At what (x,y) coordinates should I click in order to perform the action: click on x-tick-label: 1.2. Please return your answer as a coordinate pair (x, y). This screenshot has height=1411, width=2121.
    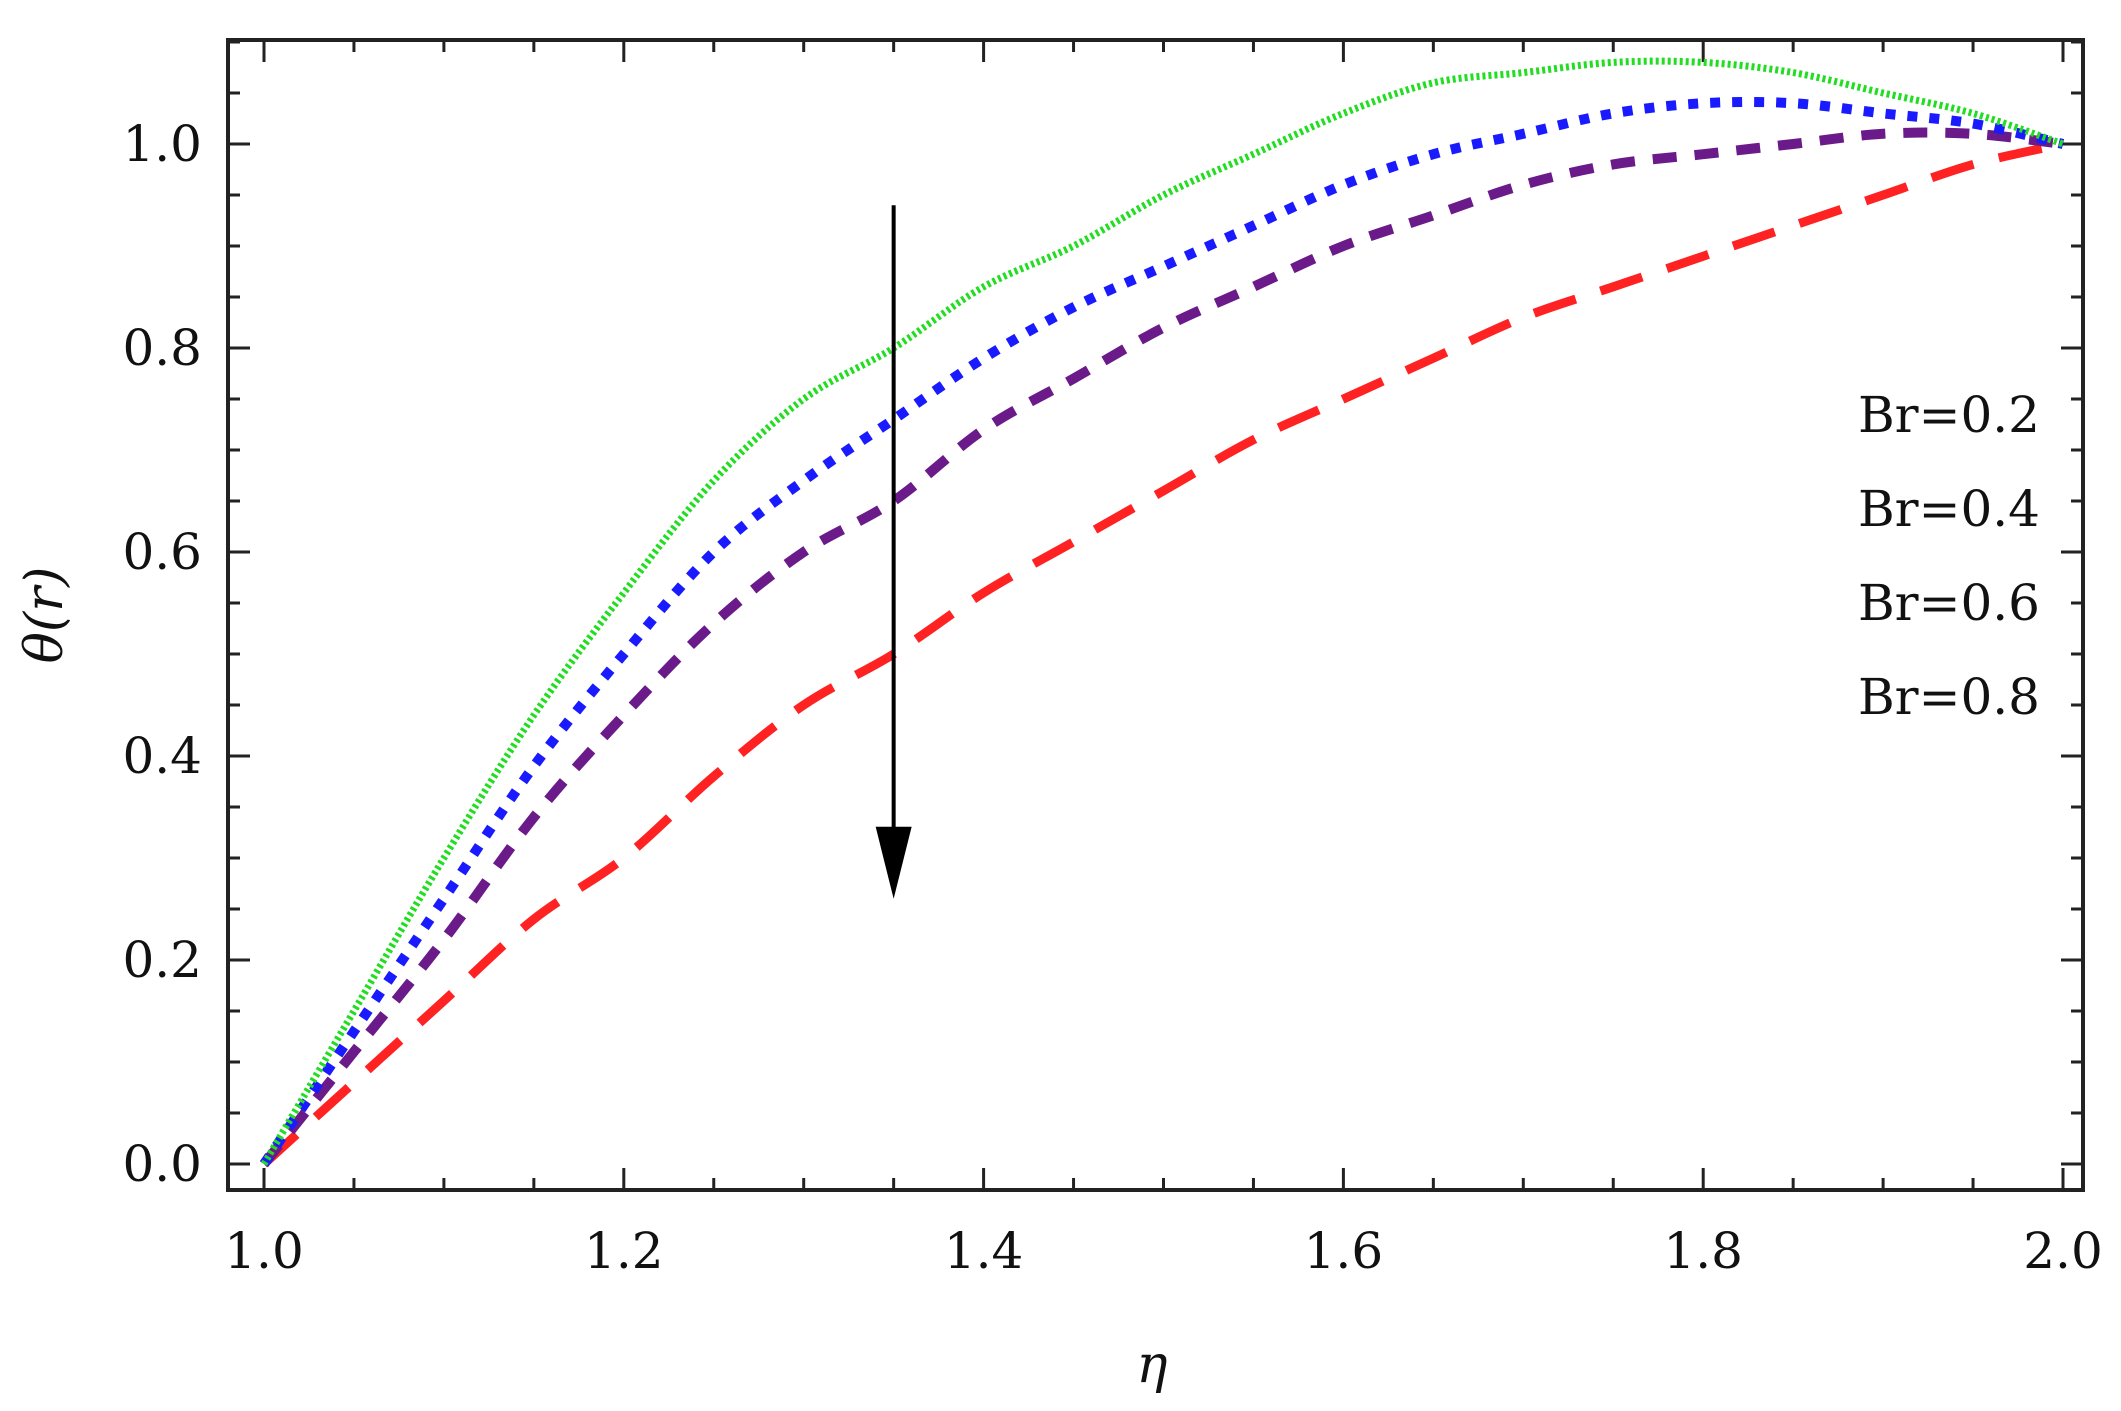
    Looking at the image, I should click on (624, 1251).